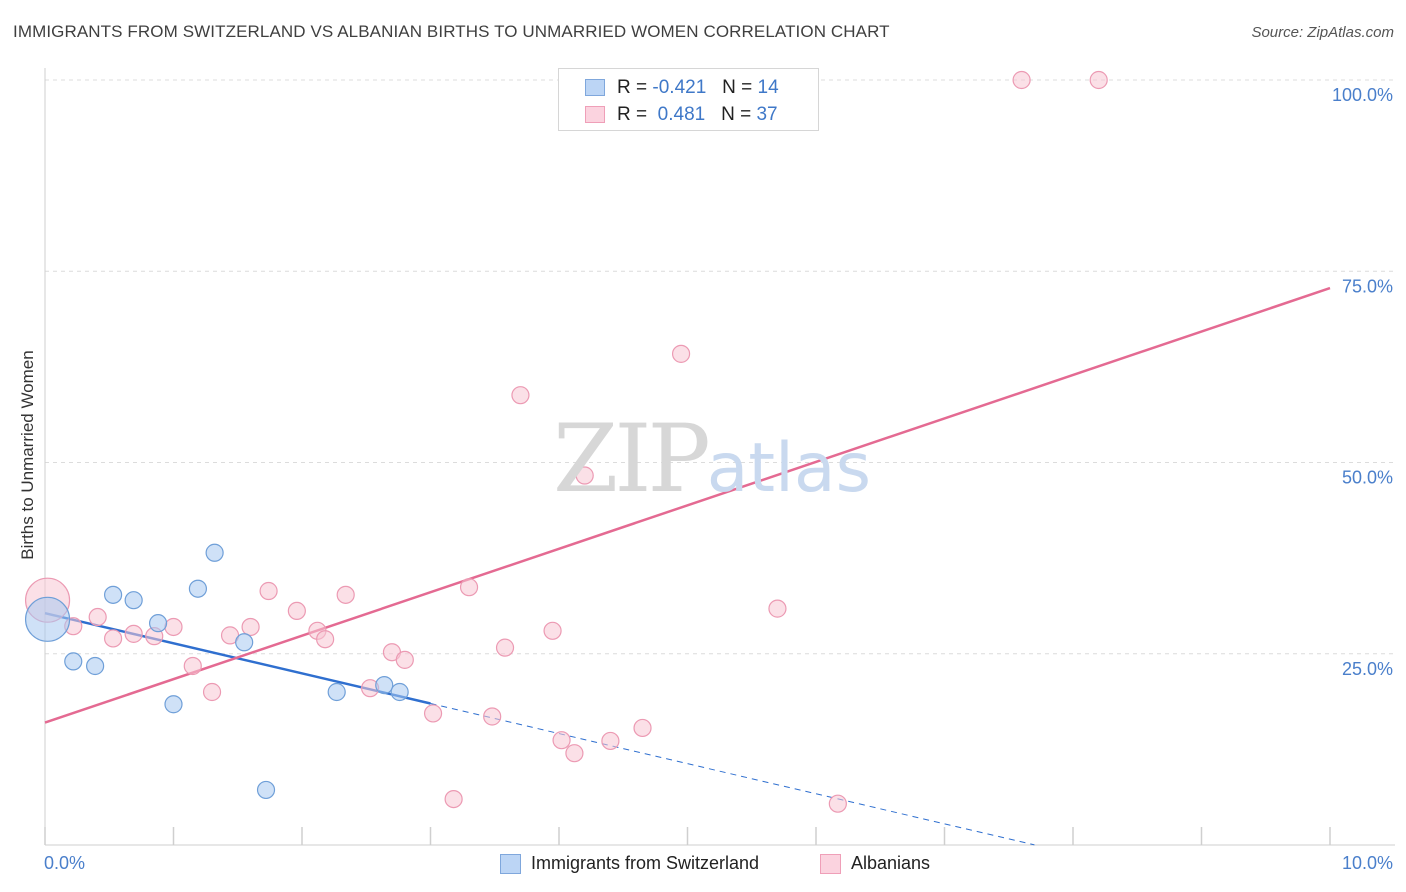 This screenshot has height=892, width=1406. What do you see at coordinates (1367, 863) in the screenshot?
I see `x-tick-label: 10.0%` at bounding box center [1367, 863].